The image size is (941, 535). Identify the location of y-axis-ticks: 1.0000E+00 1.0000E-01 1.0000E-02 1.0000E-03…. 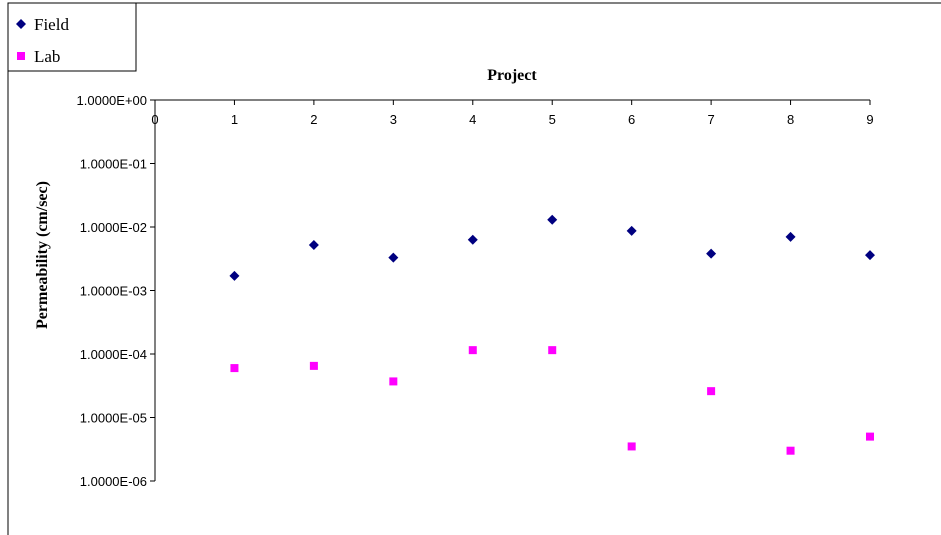
(116, 291).